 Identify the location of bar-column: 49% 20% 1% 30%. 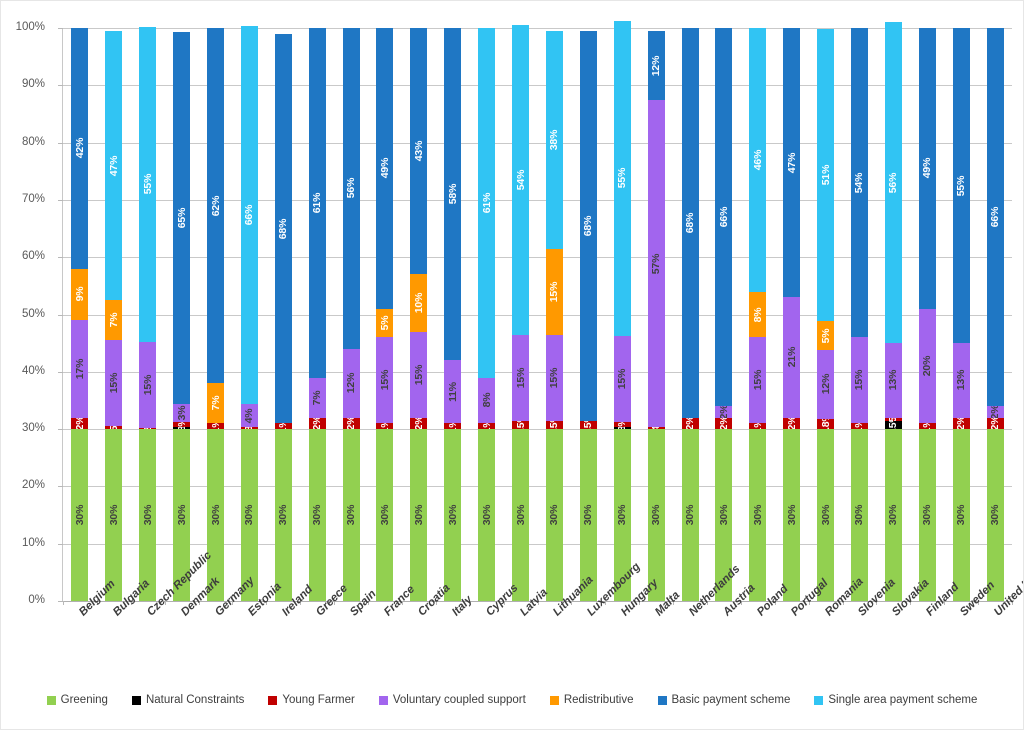
(927, 314).